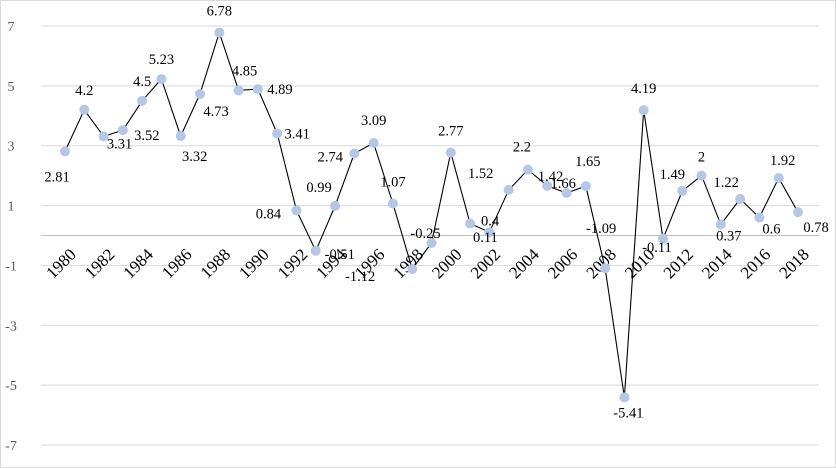 The height and width of the screenshot is (468, 836). What do you see at coordinates (119, 144) in the screenshot?
I see `data-label: 3.31` at bounding box center [119, 144].